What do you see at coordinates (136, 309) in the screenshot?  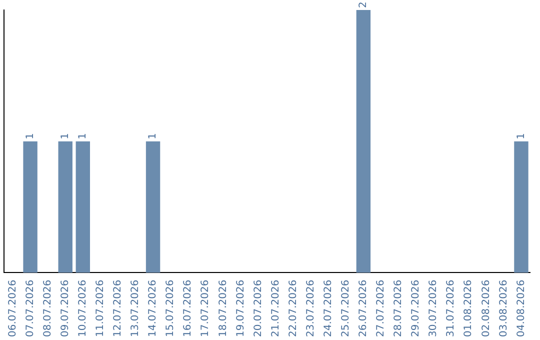 I see `x-tick-label: 13.07.2026` at bounding box center [136, 309].